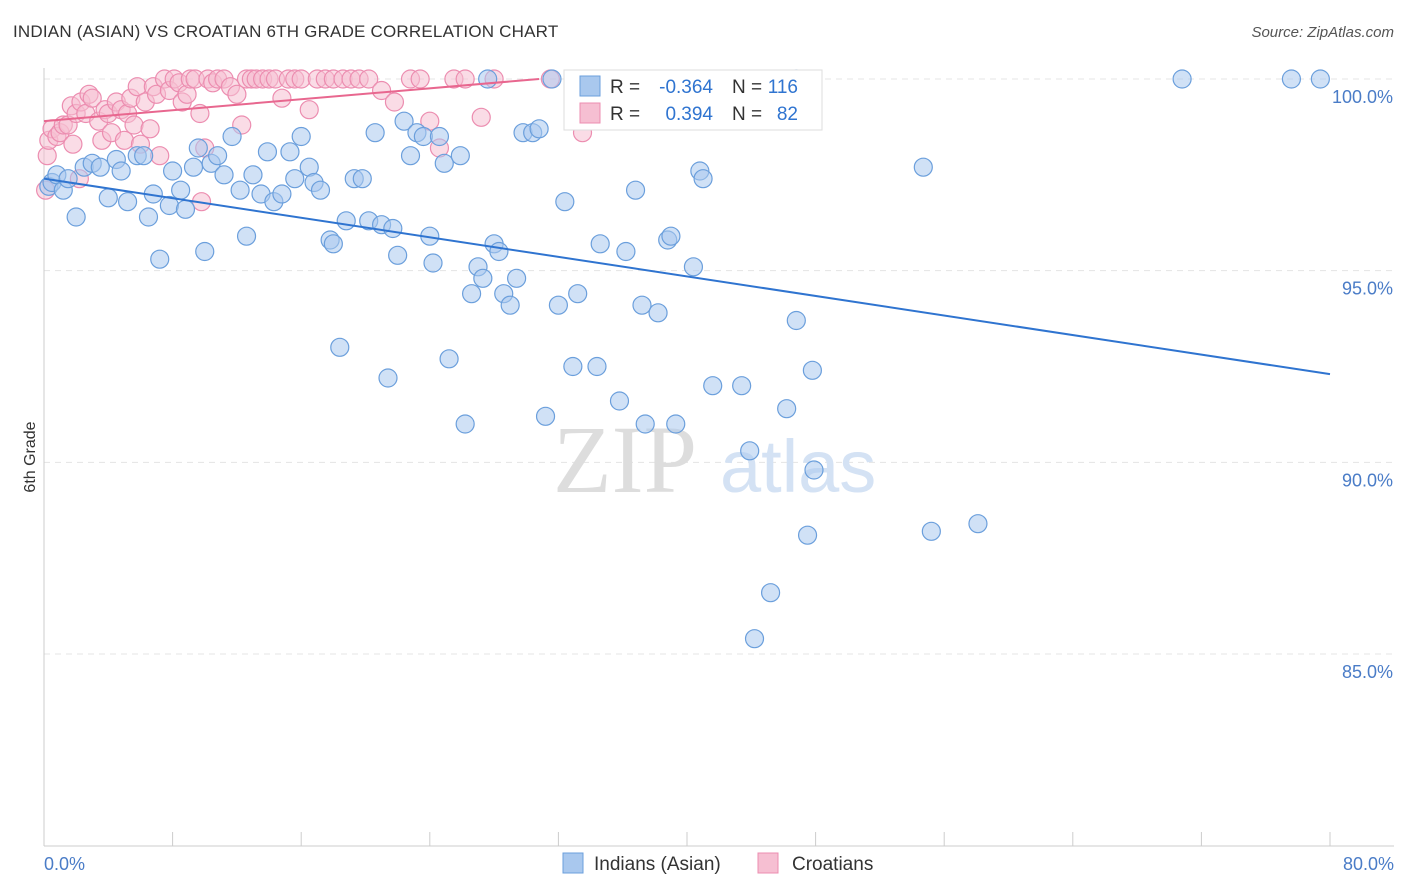  What do you see at coordinates (625, 114) in the screenshot?
I see `legend-r-label-2: R =` at bounding box center [625, 114].